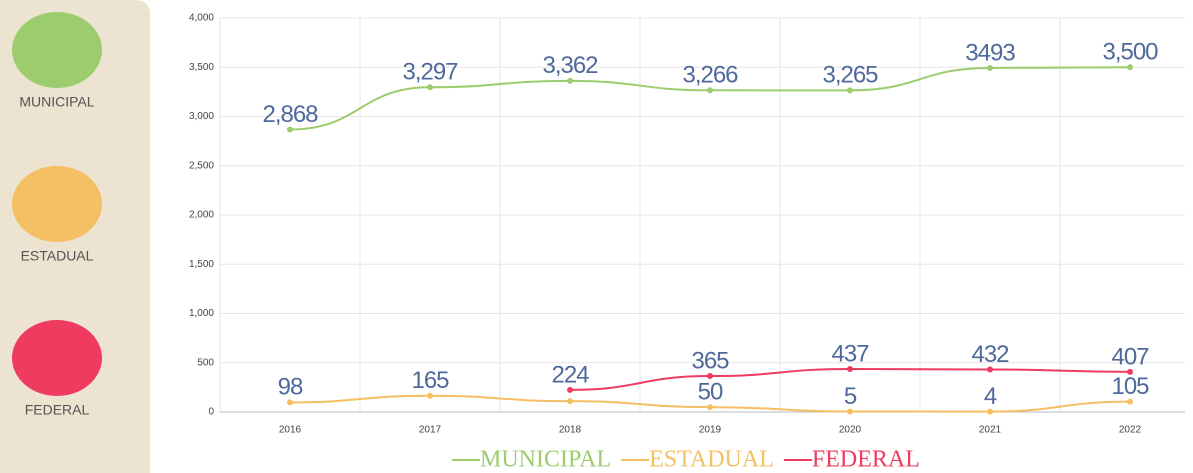 Image resolution: width=1193 pixels, height=473 pixels. What do you see at coordinates (205, 362) in the screenshot?
I see `y-tick-label: 500` at bounding box center [205, 362].